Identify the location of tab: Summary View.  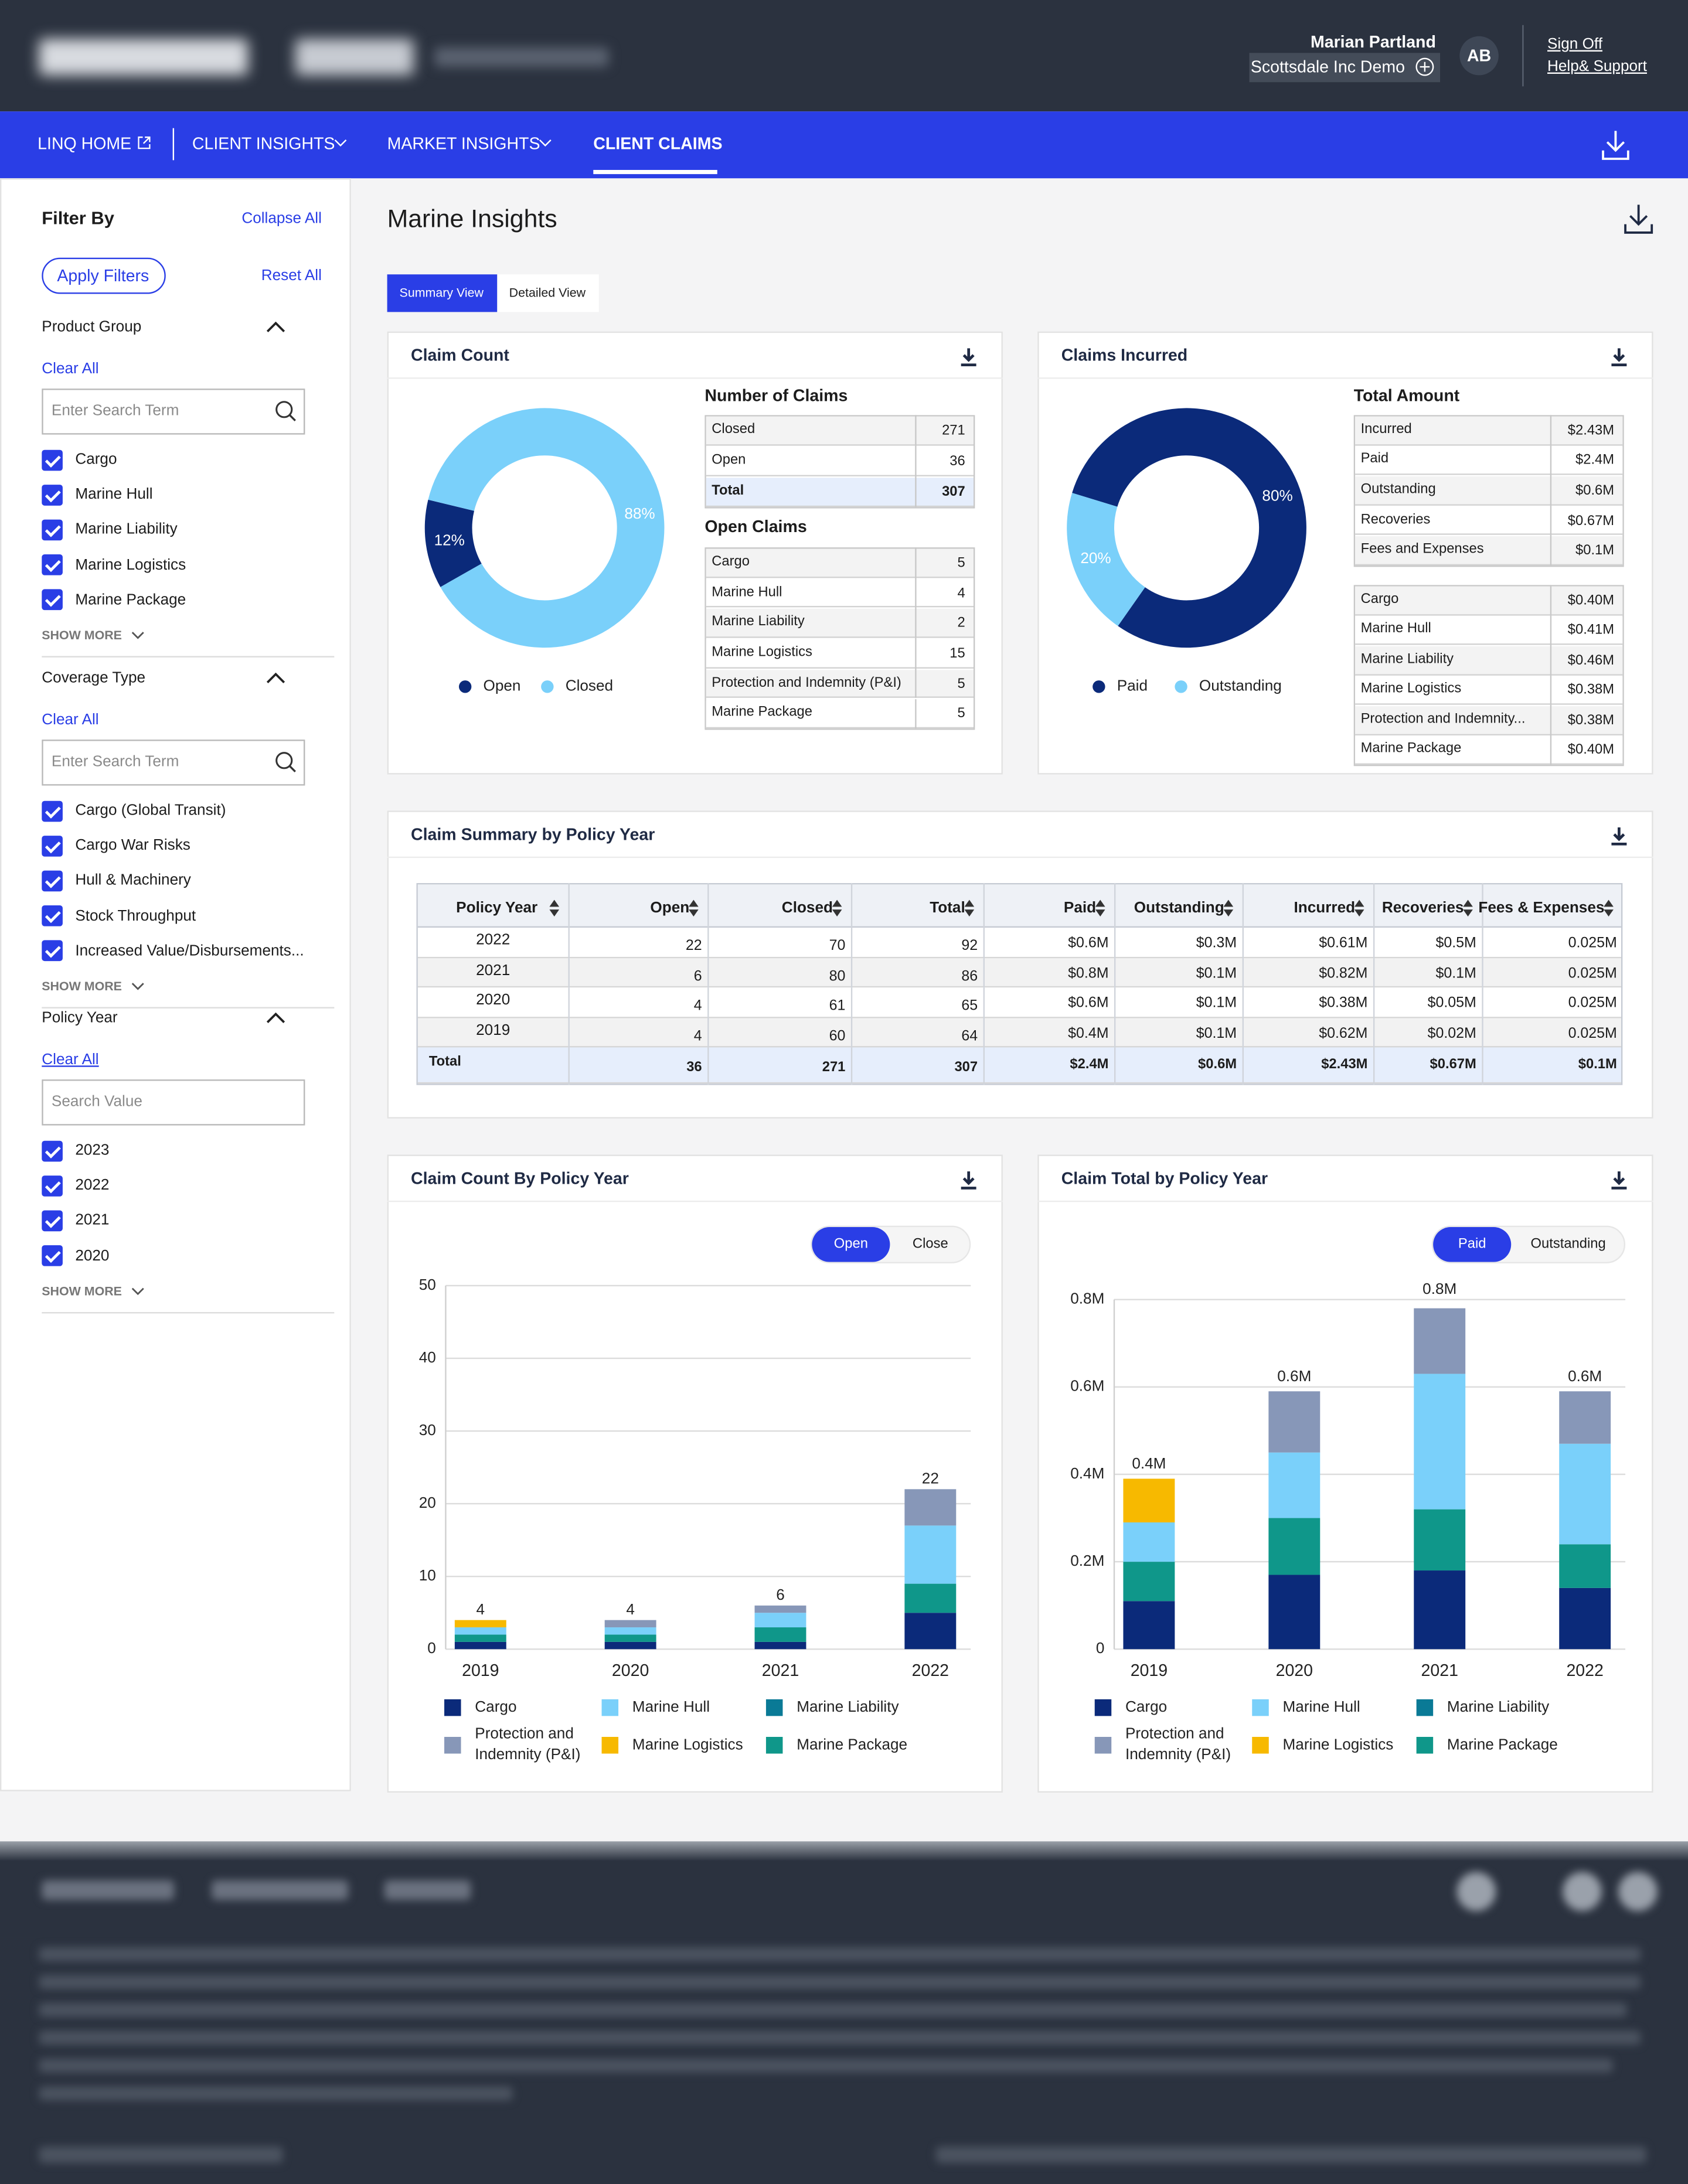
(442, 292).